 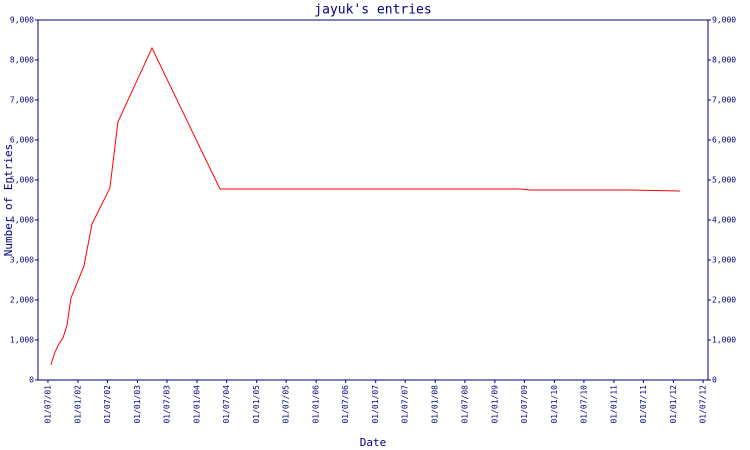 What do you see at coordinates (22, 260) in the screenshot?
I see `y-tick-label: 3,000` at bounding box center [22, 260].